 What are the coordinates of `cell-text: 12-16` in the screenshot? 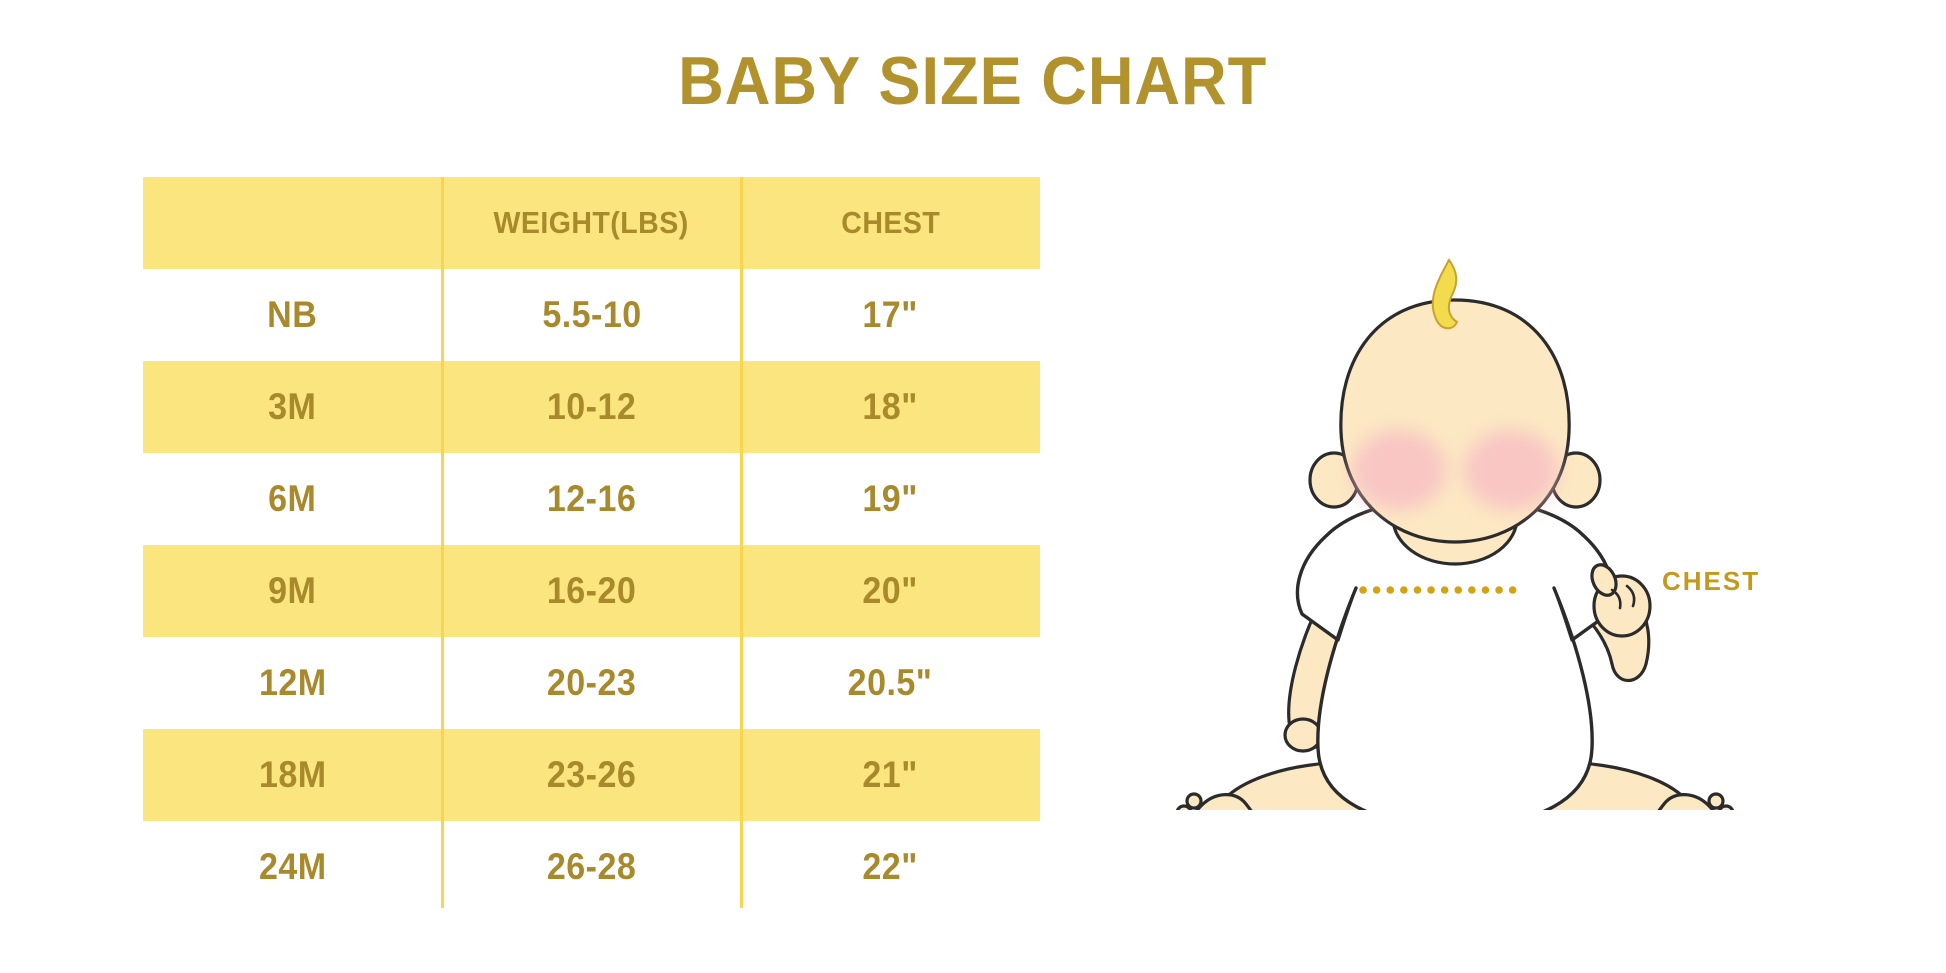 It's located at (591, 498).